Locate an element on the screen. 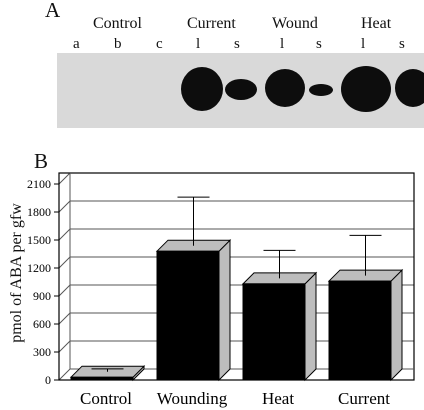 The width and height of the screenshot is (424, 410). lane-label-heat-l: l is located at coordinates (363, 44).